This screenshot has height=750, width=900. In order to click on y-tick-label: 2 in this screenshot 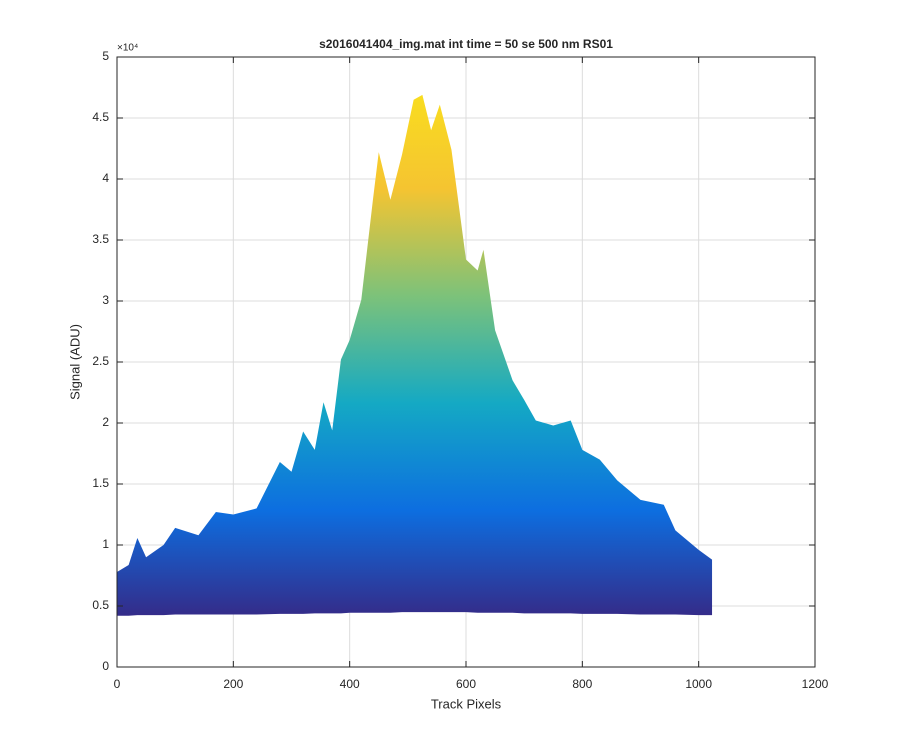, I will do `click(105, 422)`.